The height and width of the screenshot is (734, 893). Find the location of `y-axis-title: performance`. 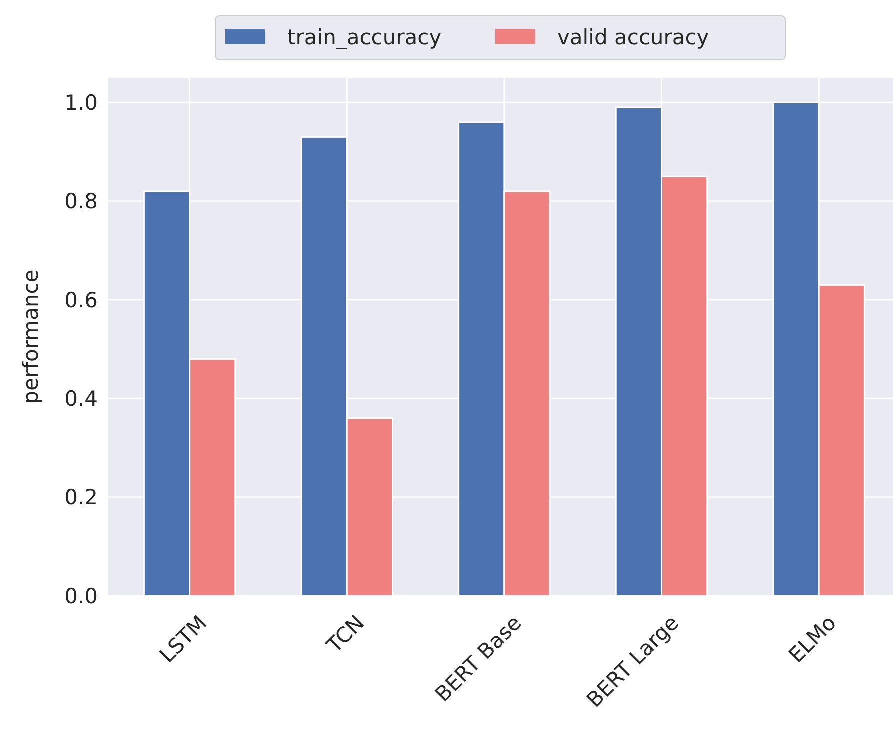

y-axis-title: performance is located at coordinates (31, 337).